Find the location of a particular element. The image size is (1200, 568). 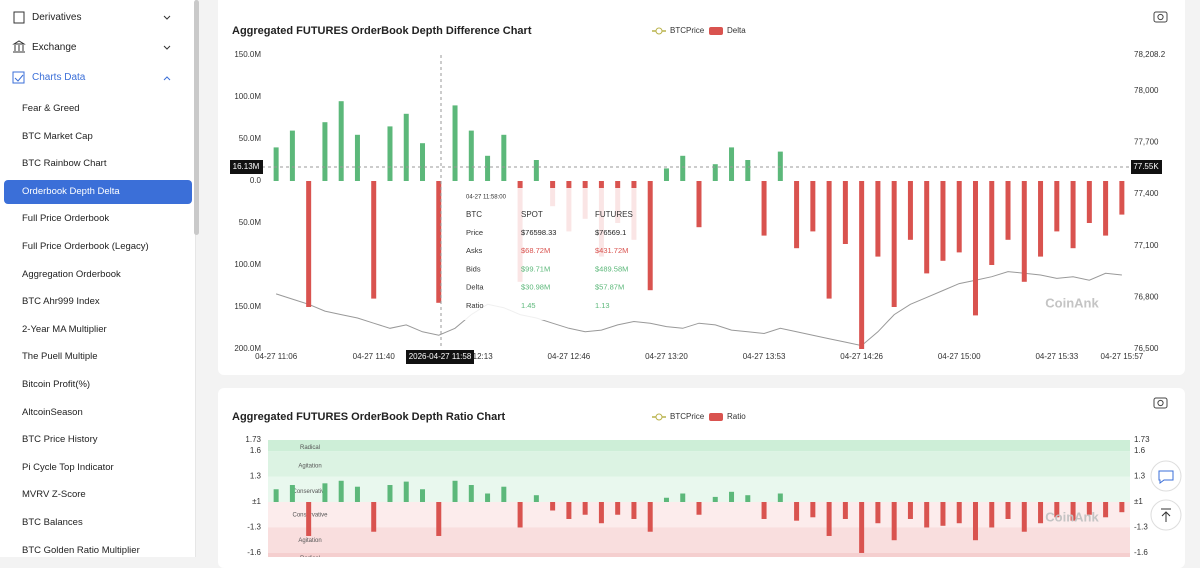

submenu-item: The Puell Multiple is located at coordinates (60, 357).